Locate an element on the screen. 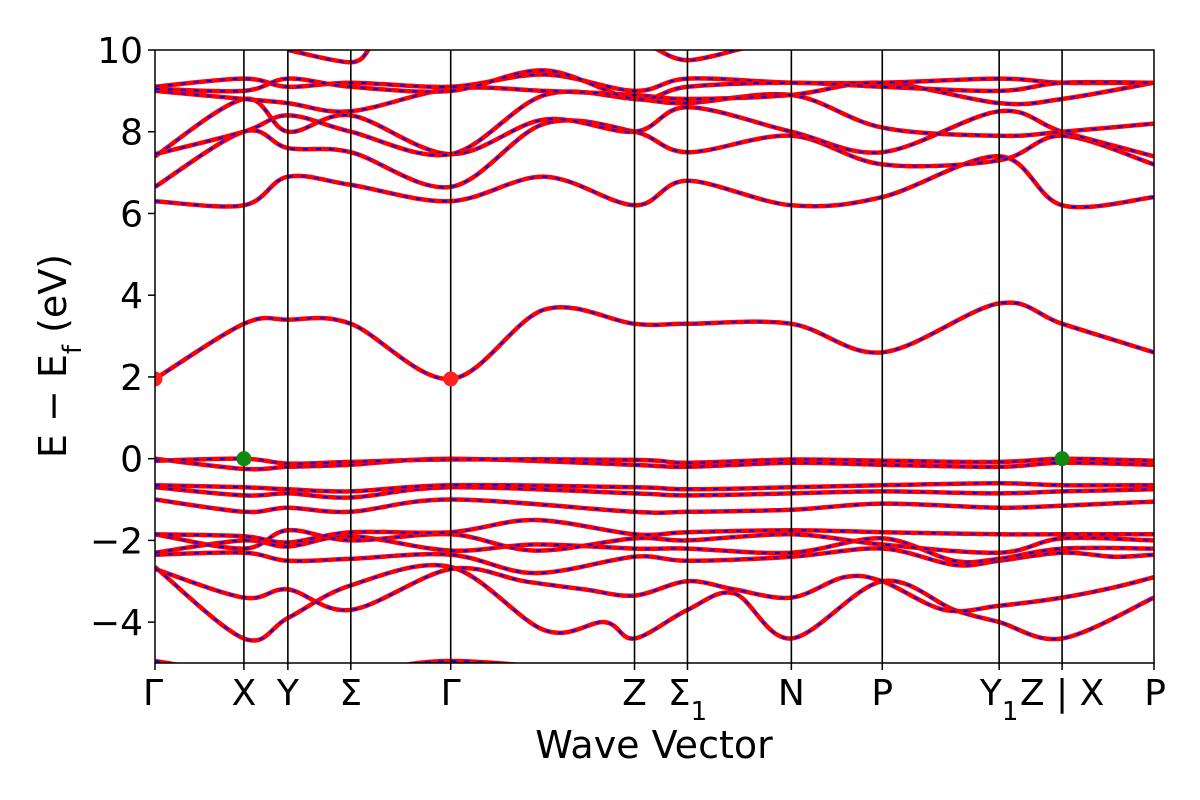  x-tick-label-8: N is located at coordinates (791, 693).